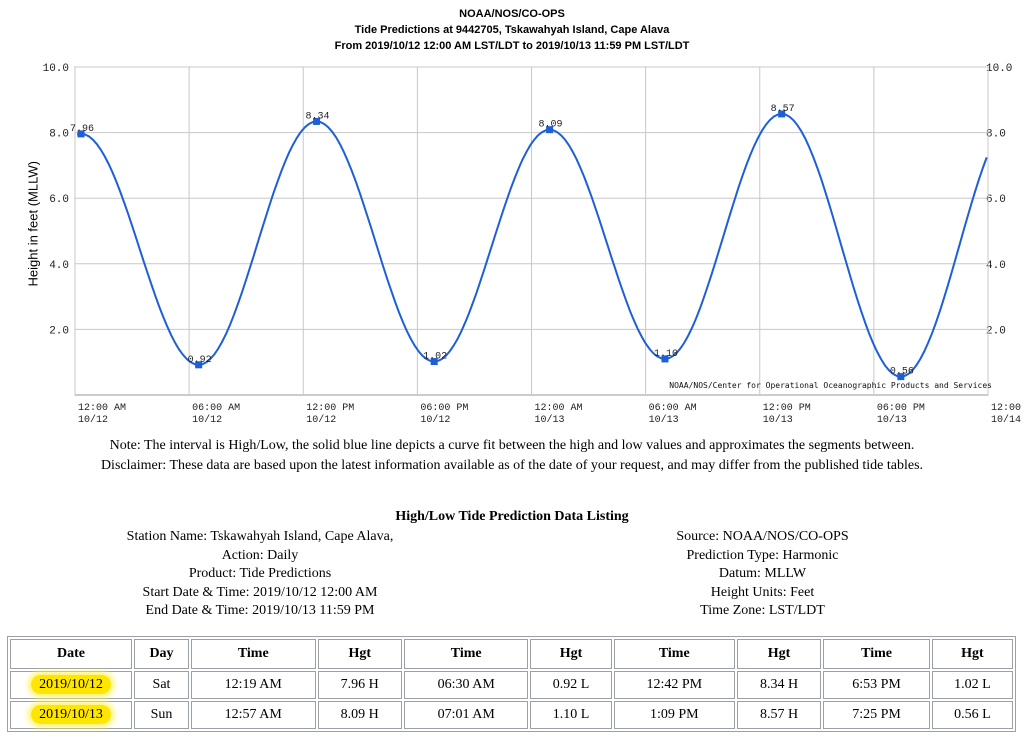  Describe the element at coordinates (253, 654) in the screenshot. I see `col-time-1: Time` at that location.